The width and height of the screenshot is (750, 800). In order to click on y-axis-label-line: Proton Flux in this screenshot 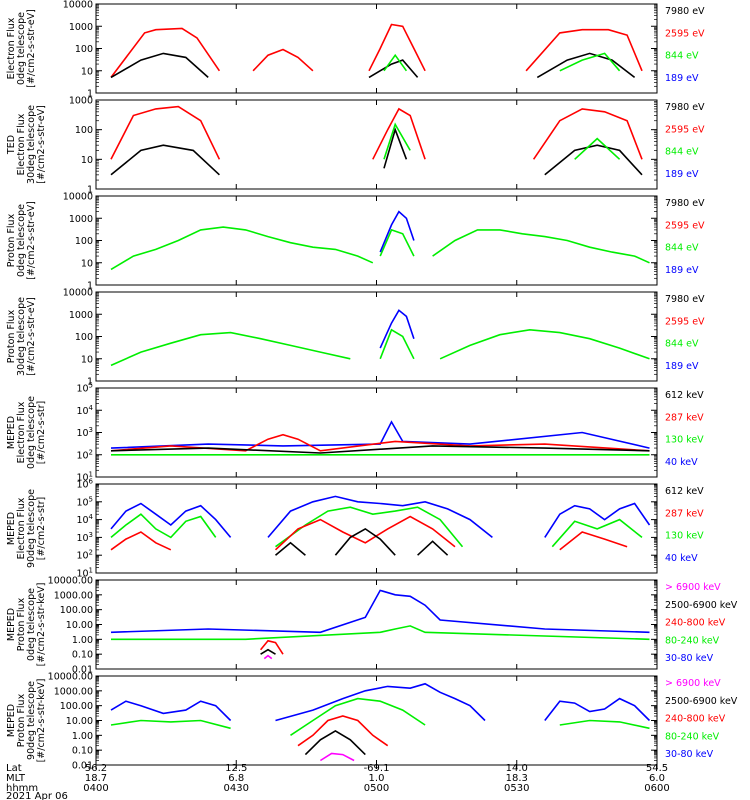, I will do `click(21, 624)`.